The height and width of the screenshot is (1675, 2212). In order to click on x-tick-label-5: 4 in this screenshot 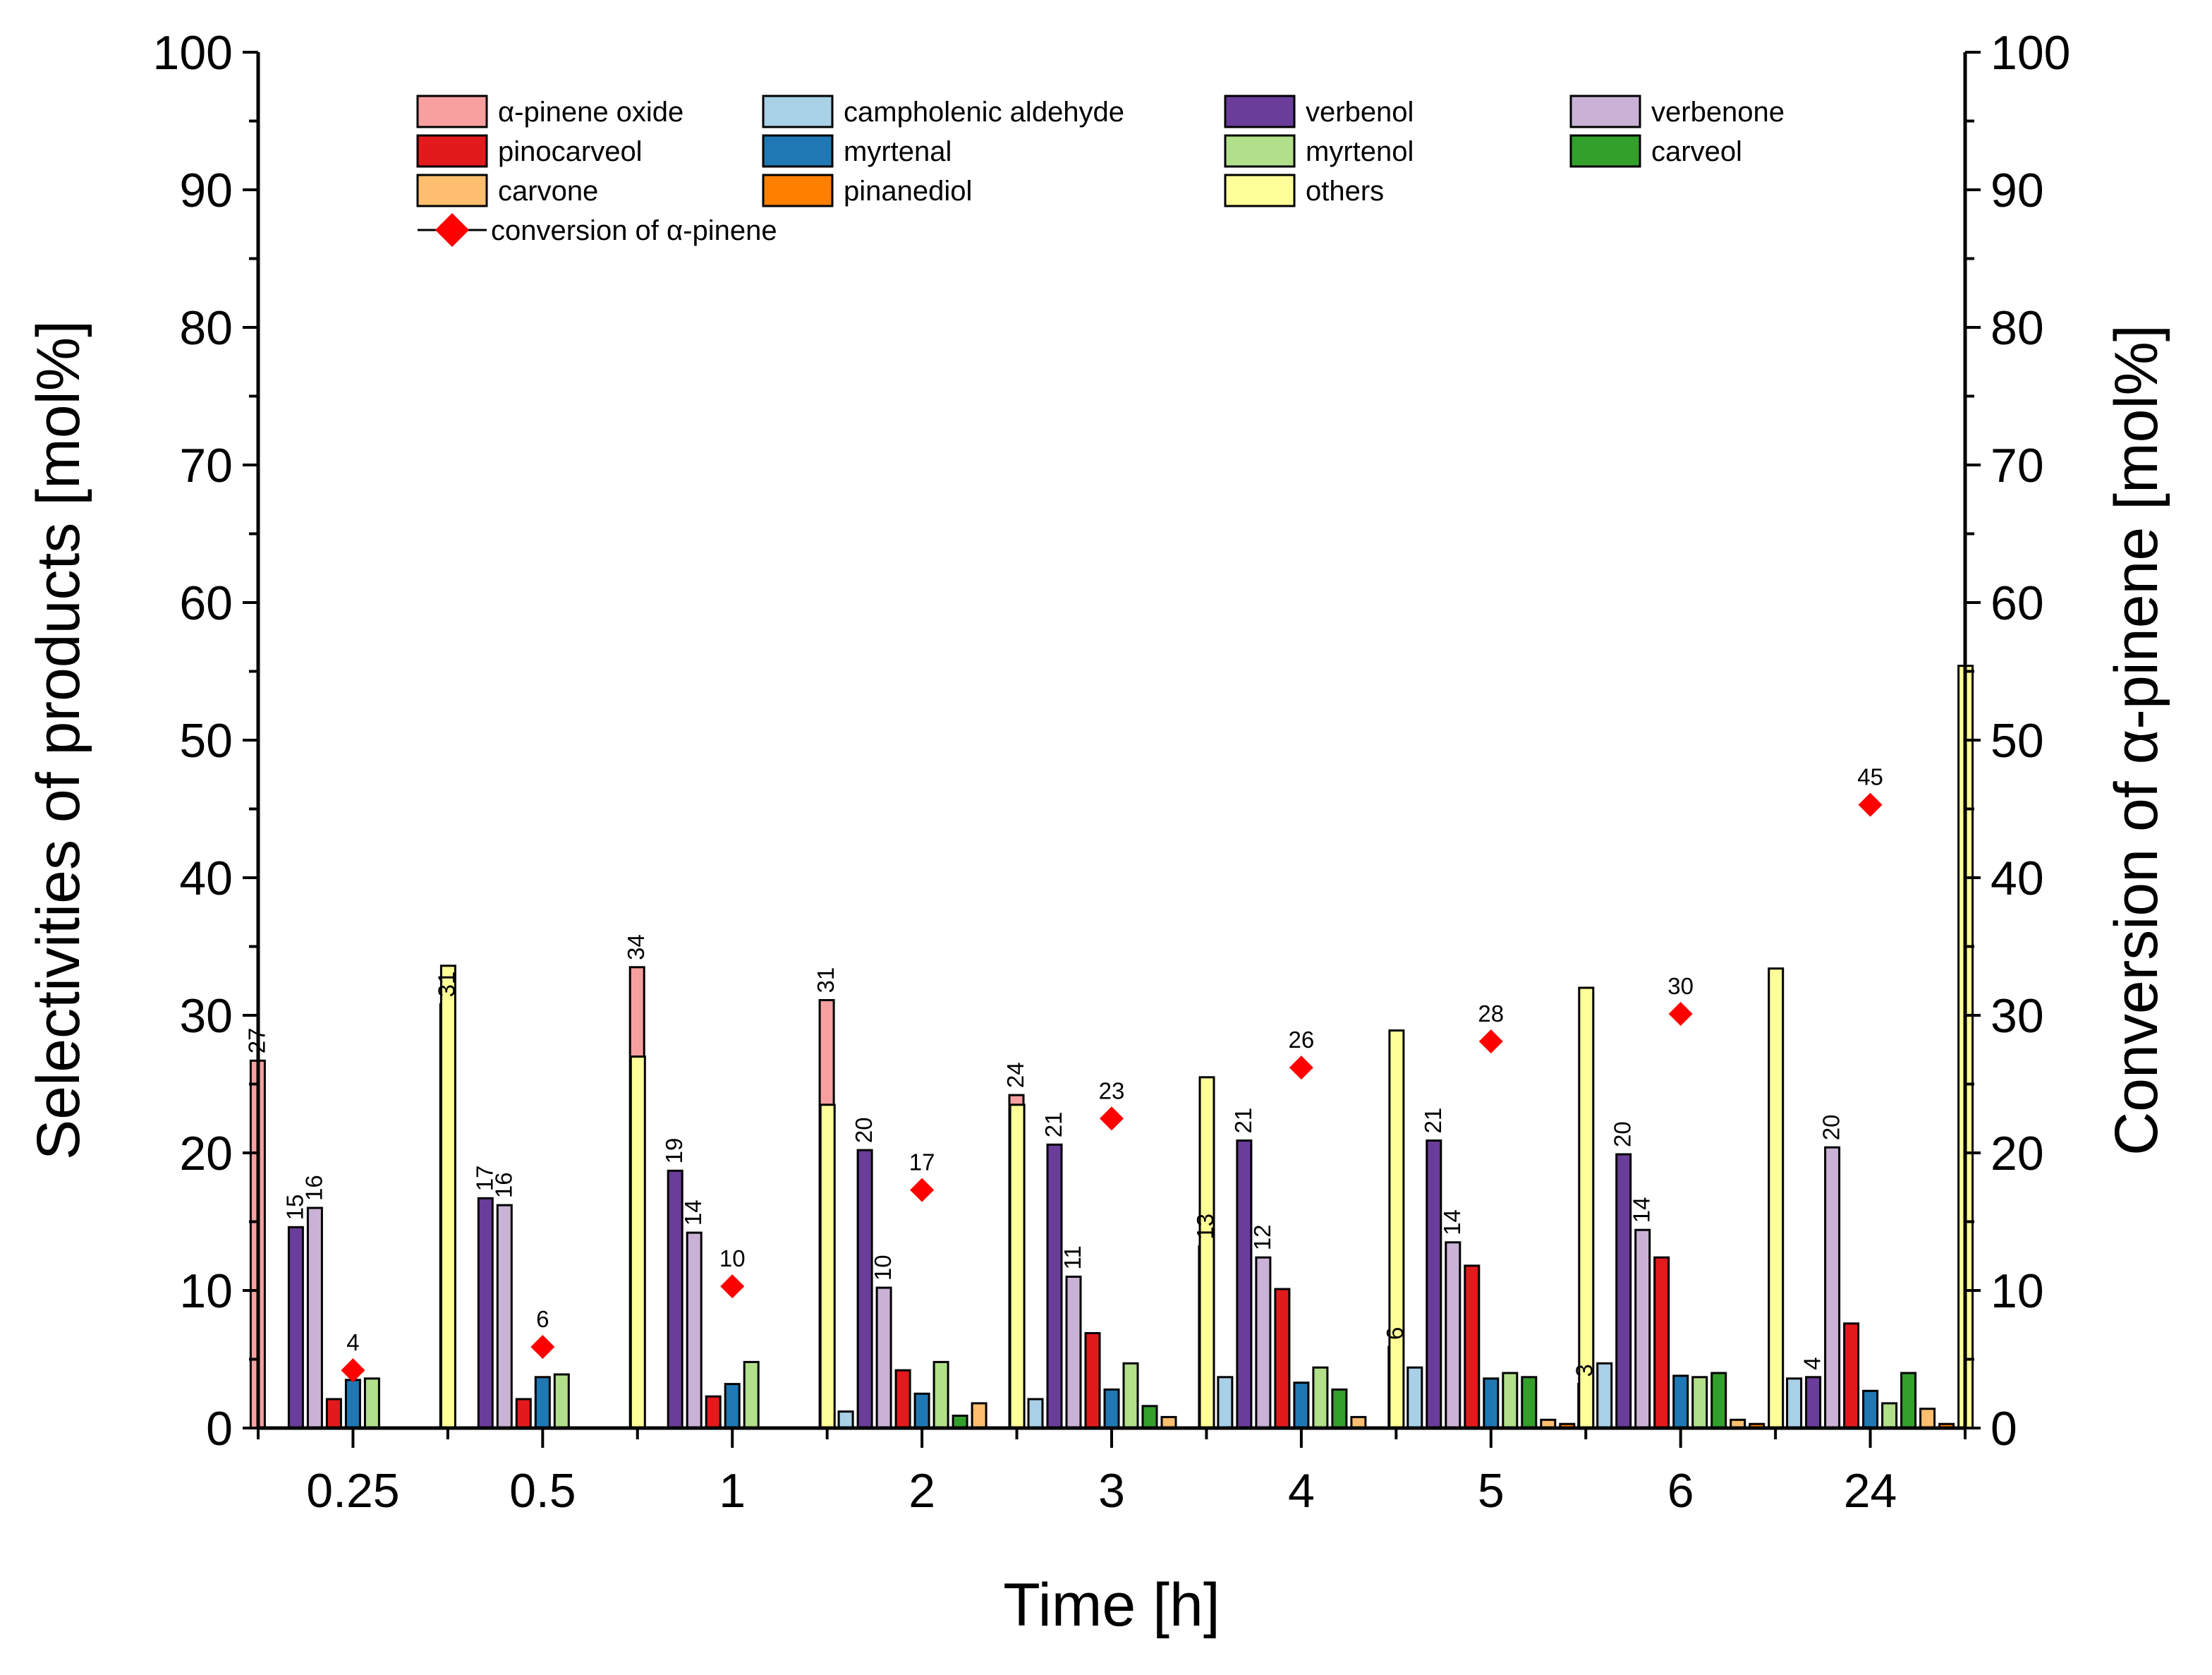, I will do `click(1301, 1491)`.